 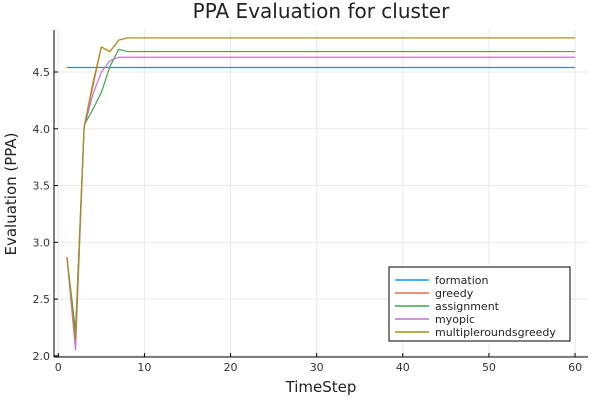 What do you see at coordinates (58, 367) in the screenshot?
I see `x-tick-label: 0` at bounding box center [58, 367].